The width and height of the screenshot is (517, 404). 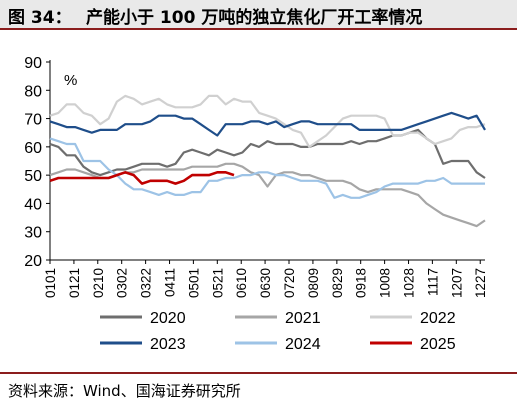 What do you see at coordinates (480, 283) in the screenshot?
I see `x-tick-label: 1227` at bounding box center [480, 283].